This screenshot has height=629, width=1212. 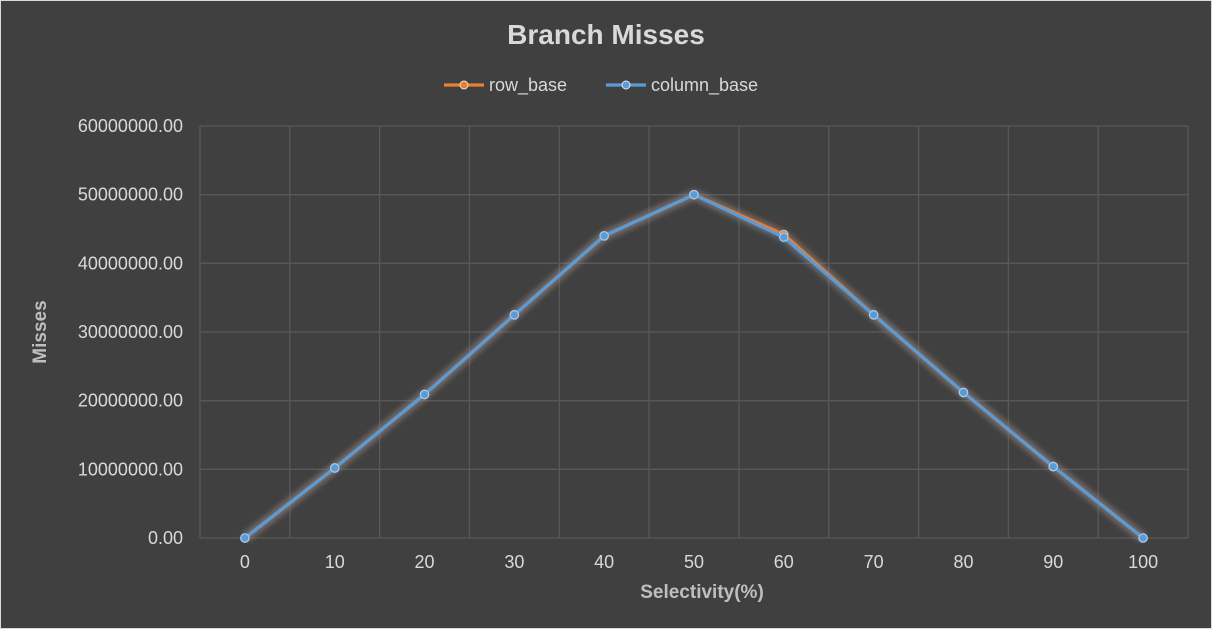 I want to click on y-tick-label: 30000000.00, so click(x=130, y=332).